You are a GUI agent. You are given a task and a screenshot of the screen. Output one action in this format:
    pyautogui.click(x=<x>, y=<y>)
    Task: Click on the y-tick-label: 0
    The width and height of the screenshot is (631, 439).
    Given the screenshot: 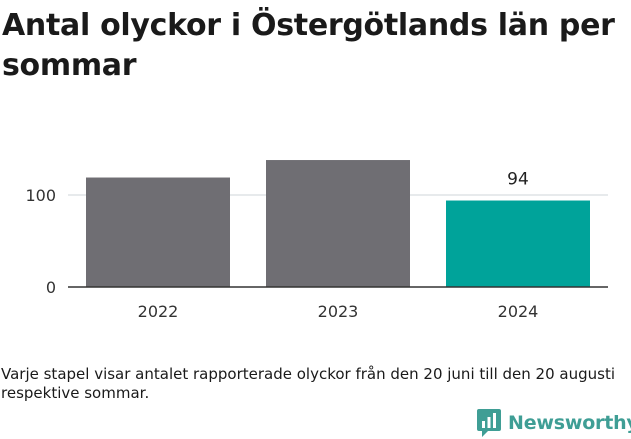 What is the action you would take?
    pyautogui.click(x=51, y=287)
    